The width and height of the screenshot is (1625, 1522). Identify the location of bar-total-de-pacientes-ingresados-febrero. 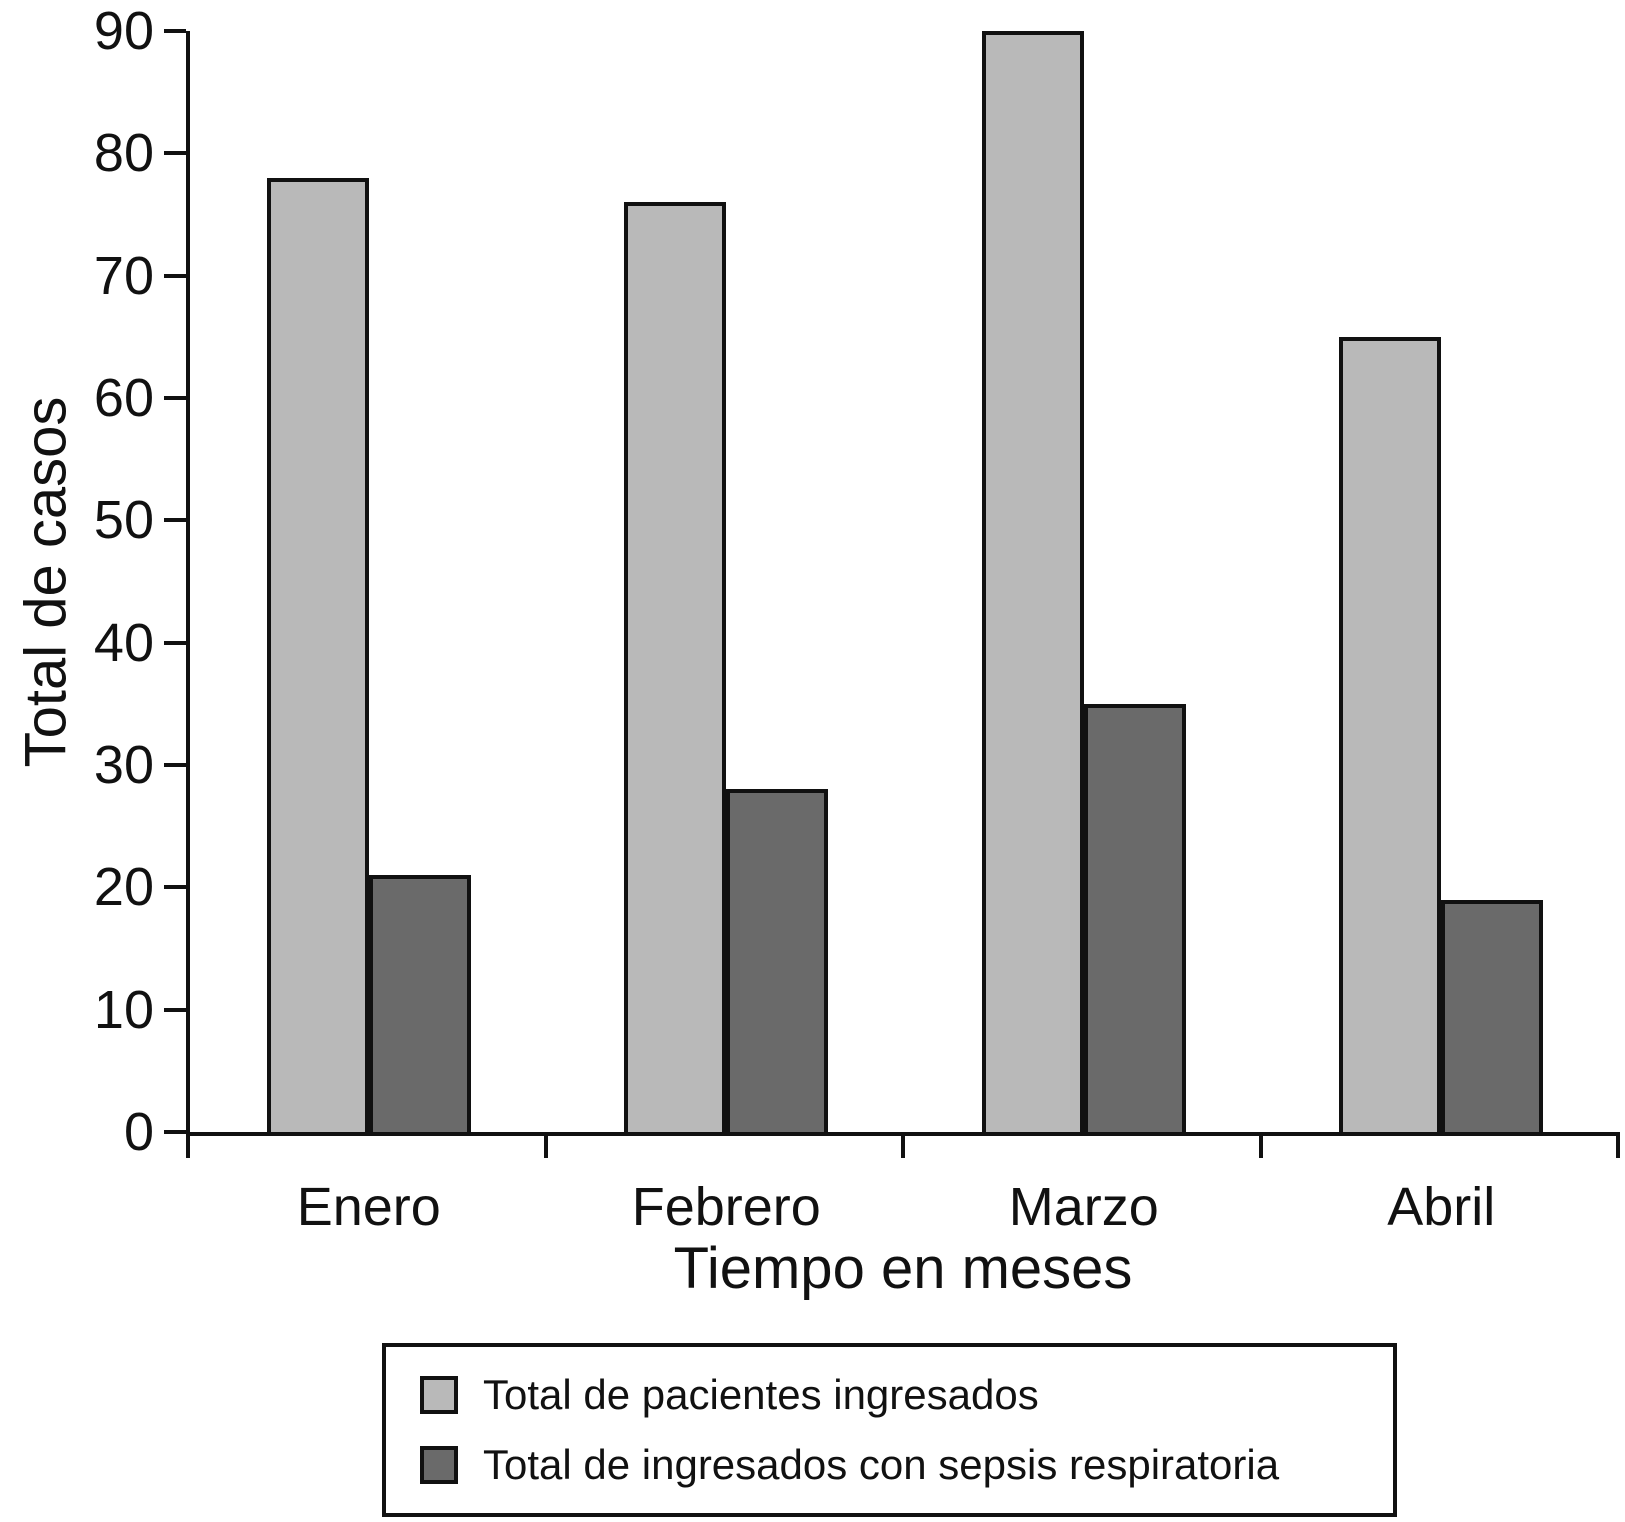
(675, 667).